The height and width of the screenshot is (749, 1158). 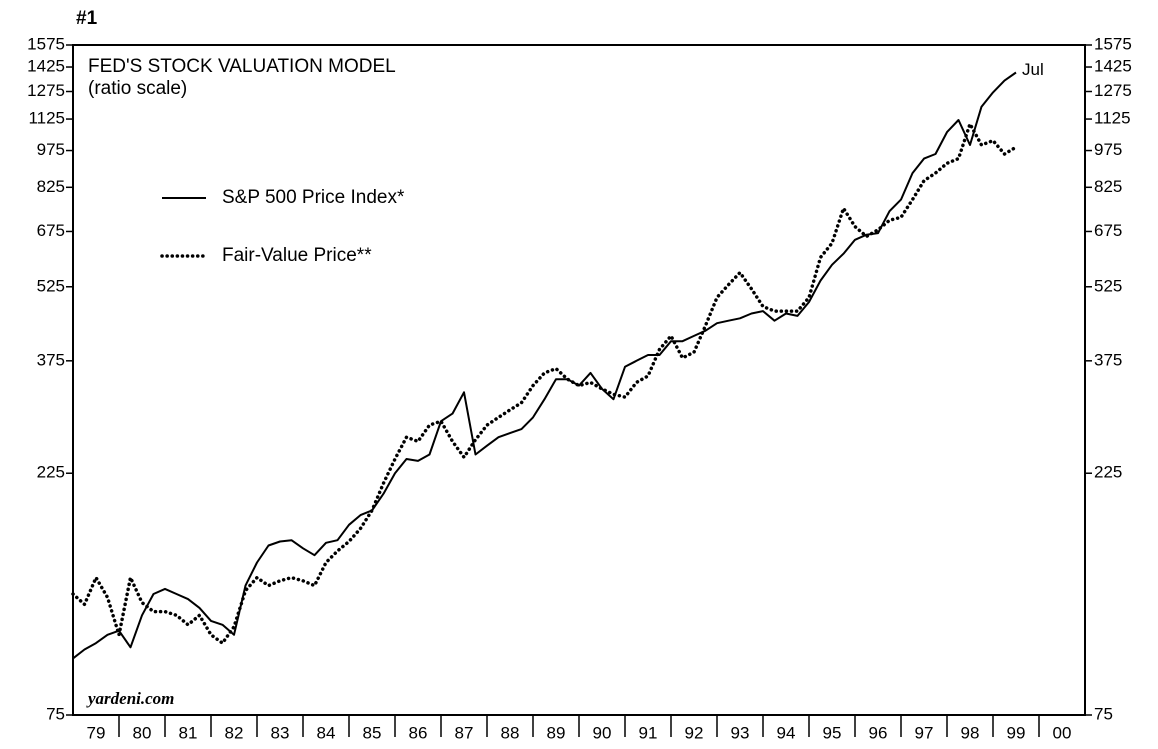 What do you see at coordinates (372, 732) in the screenshot?
I see `x-tick-label: 85` at bounding box center [372, 732].